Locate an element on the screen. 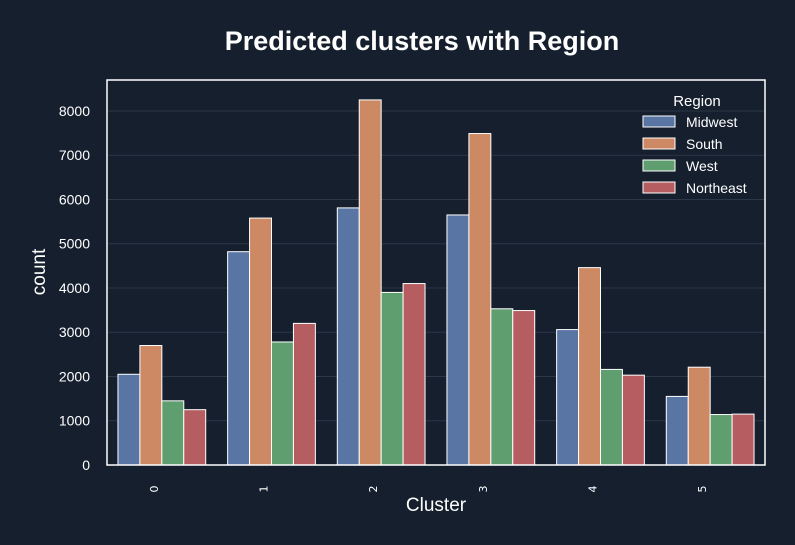 This screenshot has height=545, width=795. x-tick-label: 3 is located at coordinates (483, 489).